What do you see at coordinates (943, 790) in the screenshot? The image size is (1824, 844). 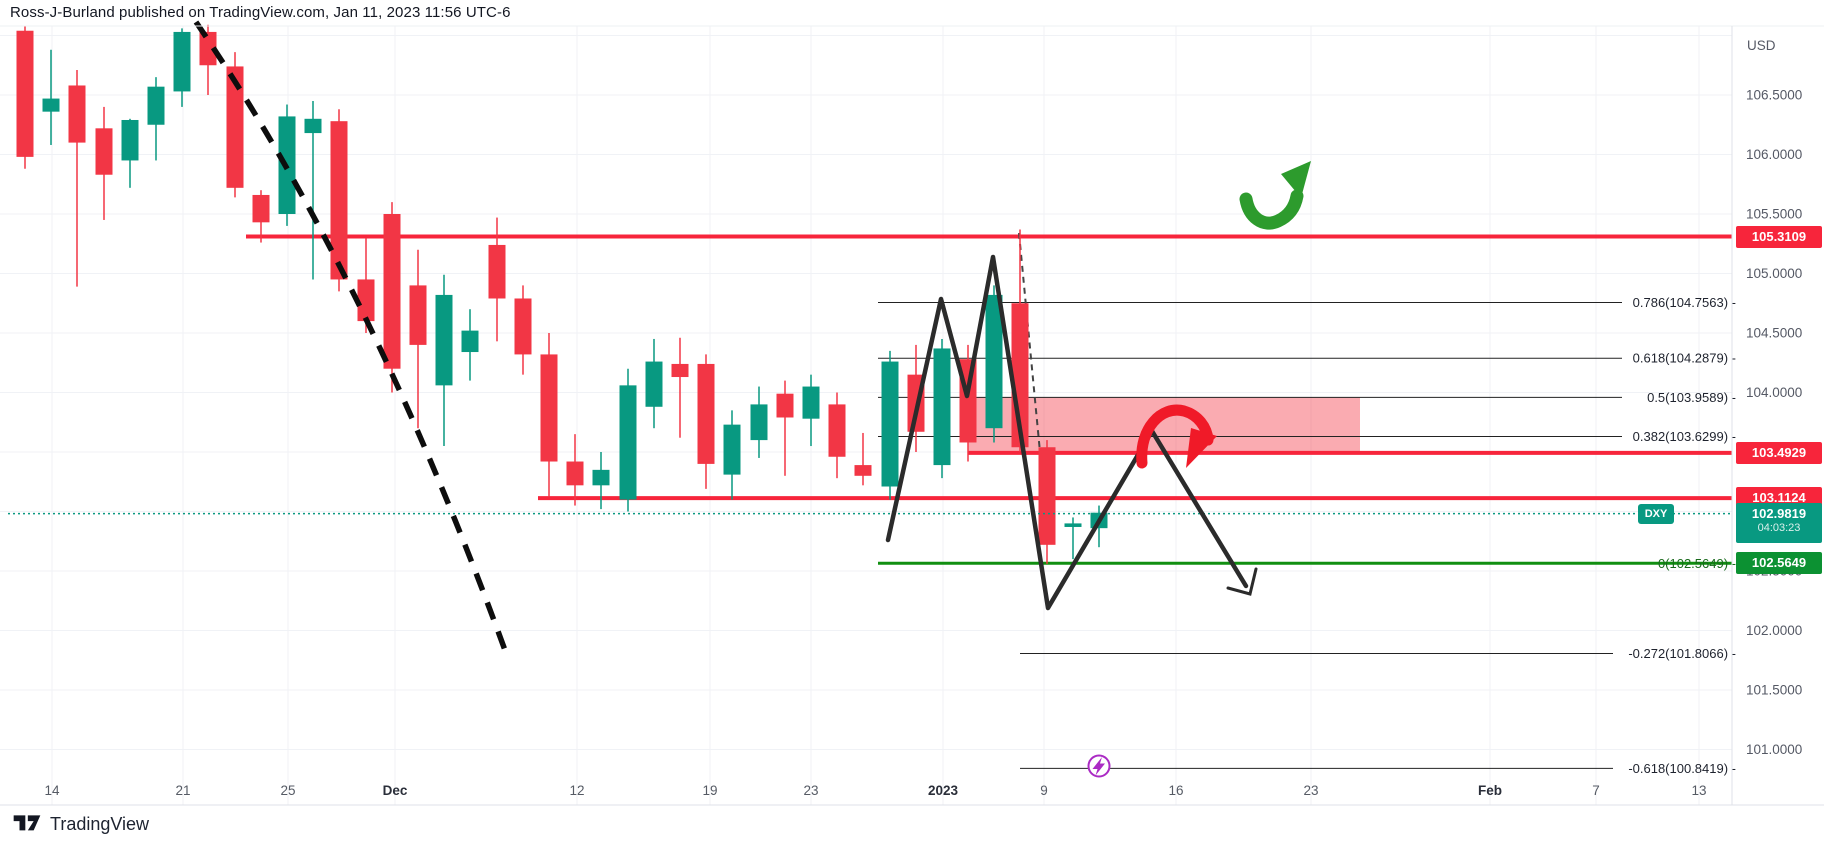 I see `x-axis-label: 2023` at bounding box center [943, 790].